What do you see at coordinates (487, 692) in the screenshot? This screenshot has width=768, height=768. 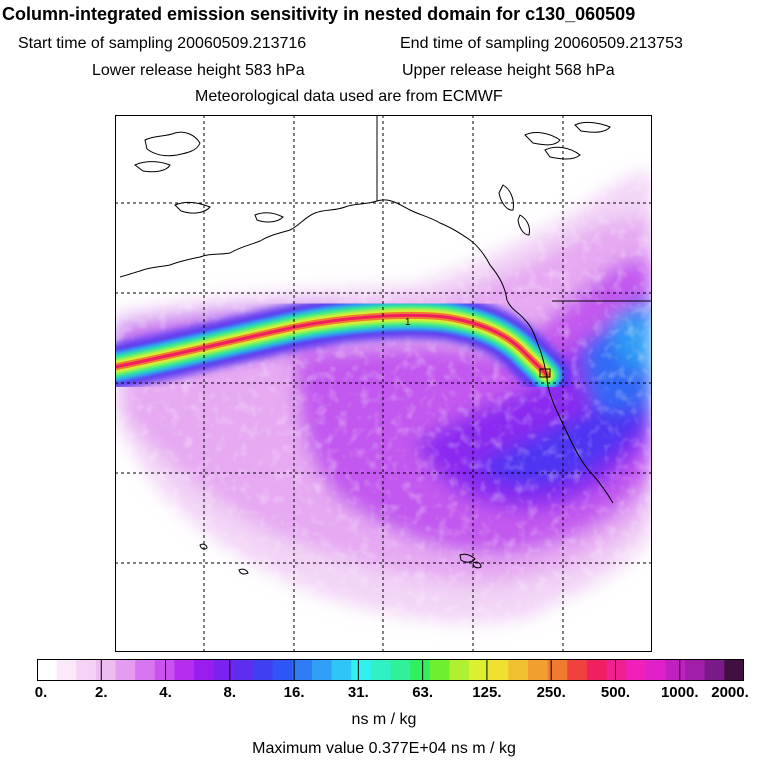 I see `colorbar-tick-label: 125.` at bounding box center [487, 692].